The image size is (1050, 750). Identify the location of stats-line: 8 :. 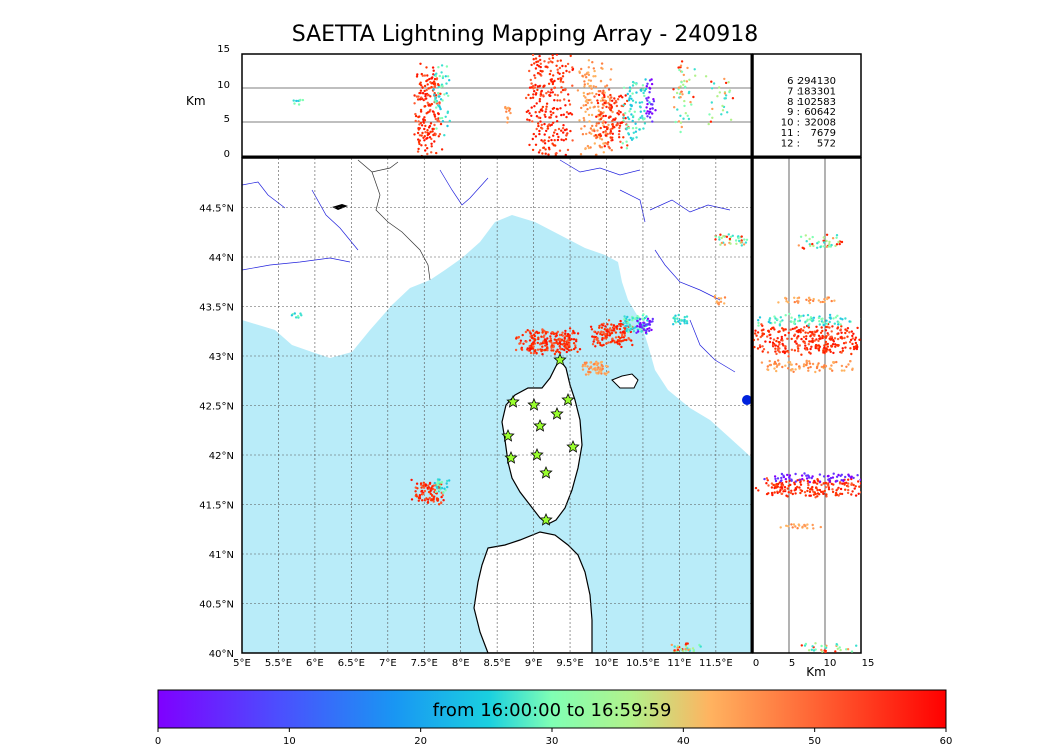
(793, 102).